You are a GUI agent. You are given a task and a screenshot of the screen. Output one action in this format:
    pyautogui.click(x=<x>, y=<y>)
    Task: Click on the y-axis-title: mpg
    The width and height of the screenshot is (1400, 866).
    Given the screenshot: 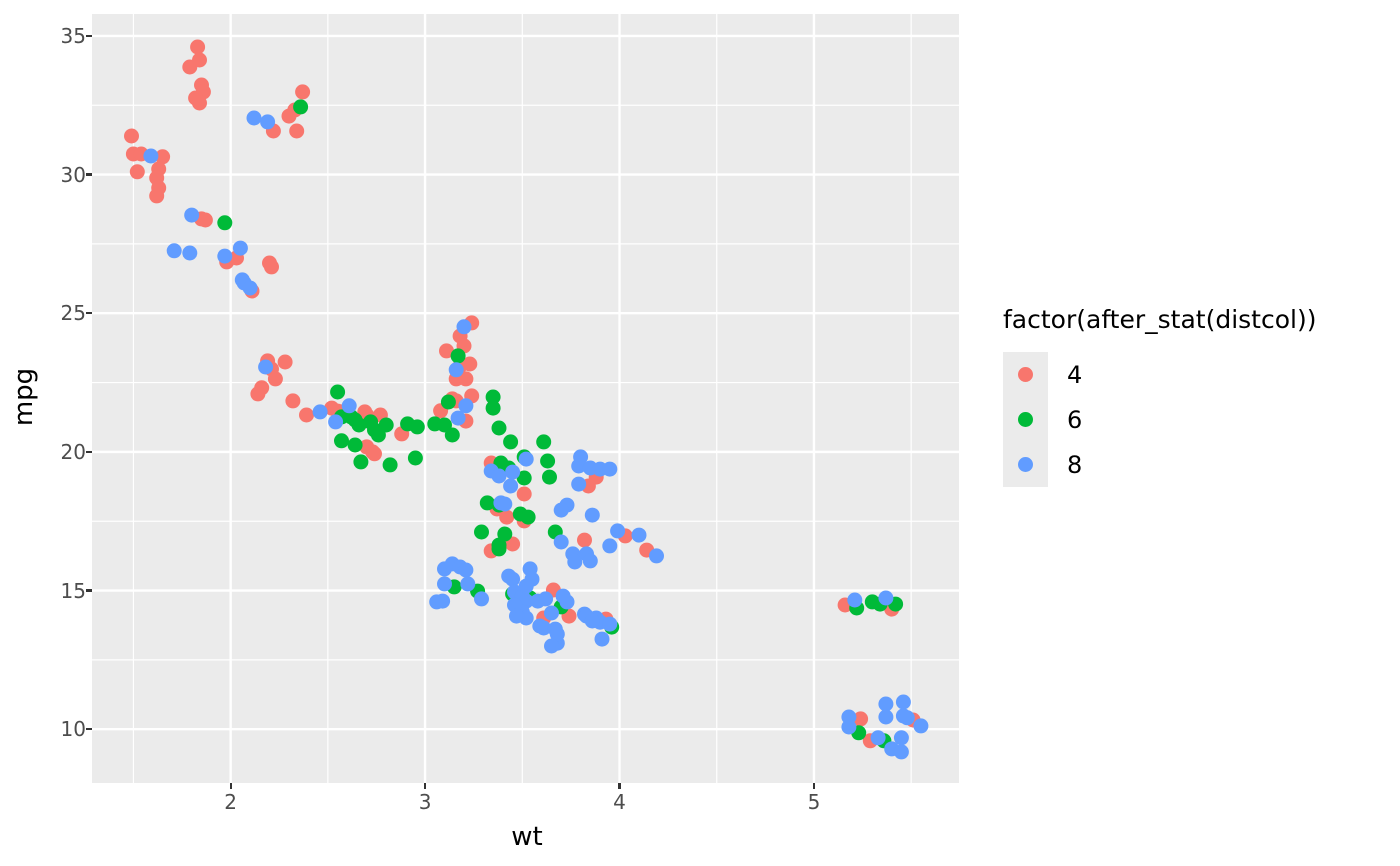 What is the action you would take?
    pyautogui.click(x=24, y=397)
    